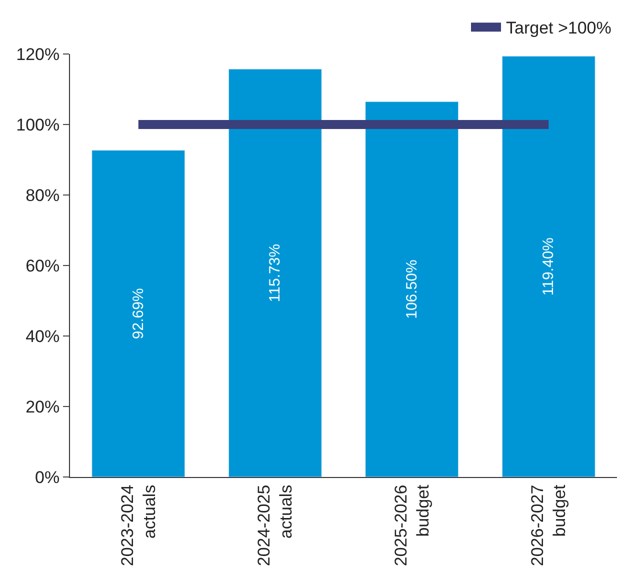  I want to click on data-label: 119.40%, so click(549, 267).